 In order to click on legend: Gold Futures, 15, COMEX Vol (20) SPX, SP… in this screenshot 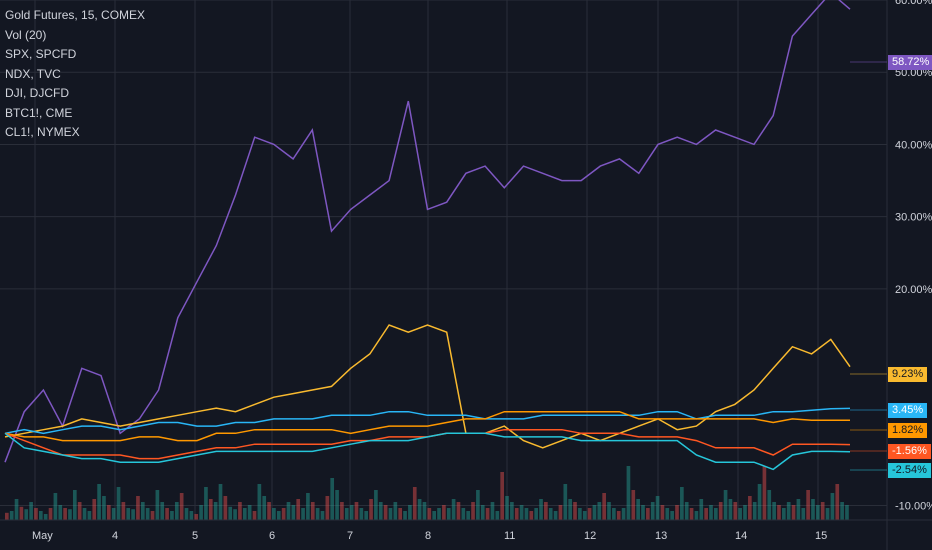, I will do `click(75, 74)`.